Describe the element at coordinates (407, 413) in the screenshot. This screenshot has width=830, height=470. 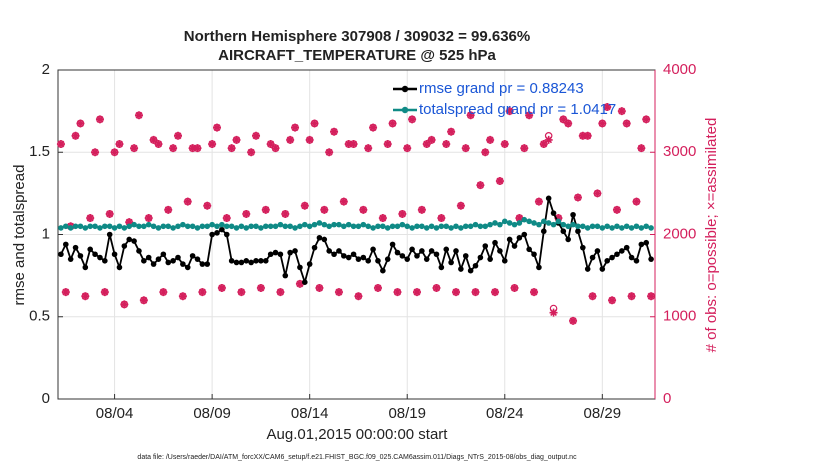
I see `x-tick-label: 08/19` at that location.